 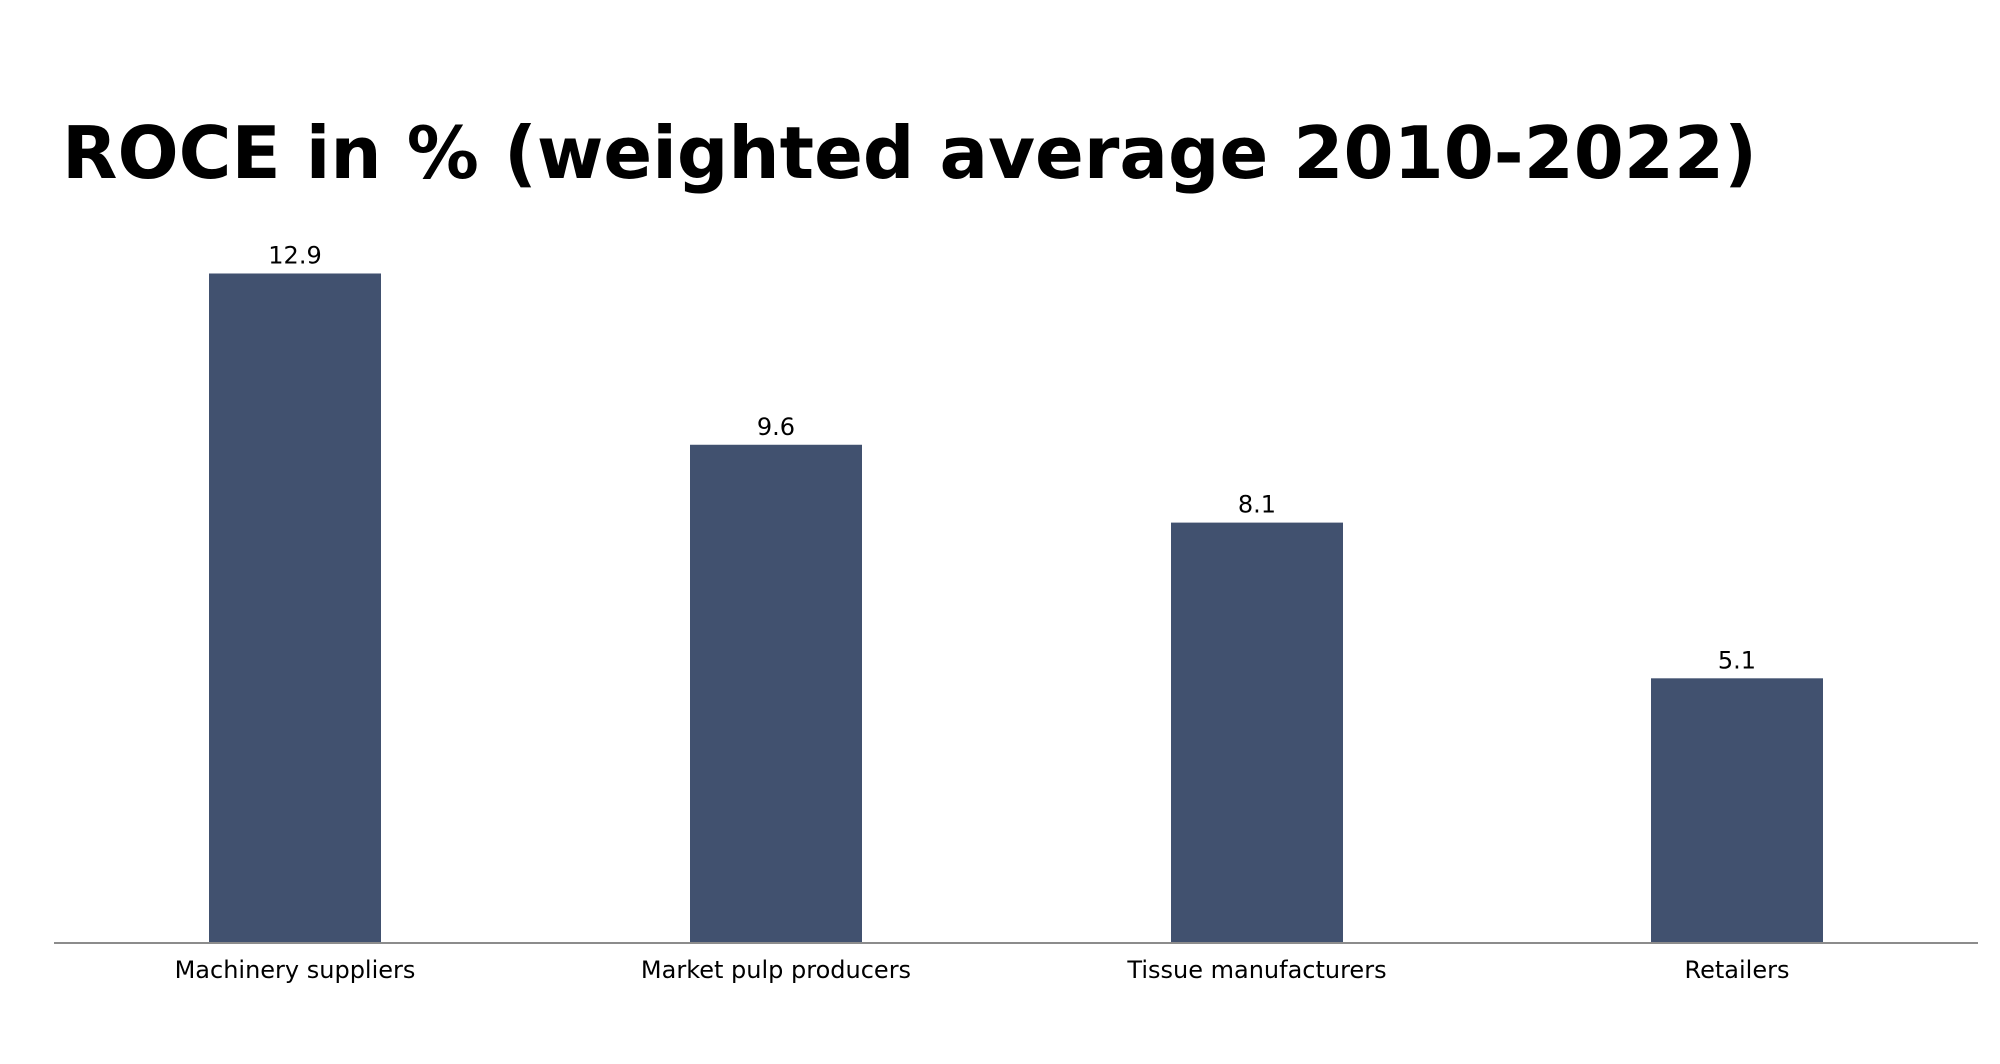 What do you see at coordinates (776, 970) in the screenshot?
I see `x-tick-label-2: Market pulp producers` at bounding box center [776, 970].